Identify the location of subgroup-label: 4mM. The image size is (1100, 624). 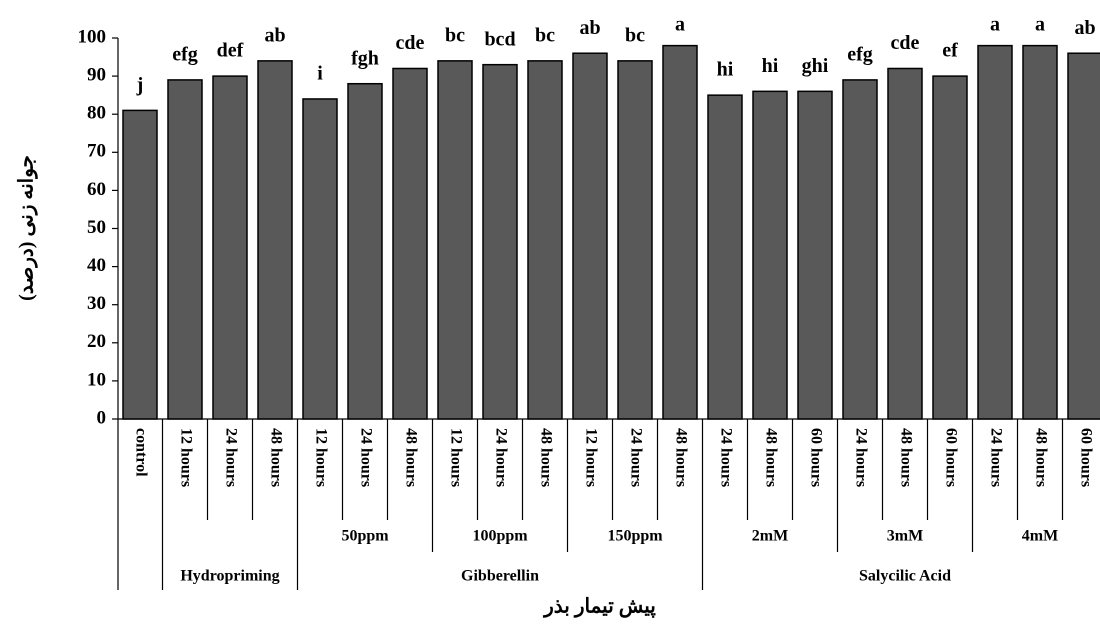
(1040, 536).